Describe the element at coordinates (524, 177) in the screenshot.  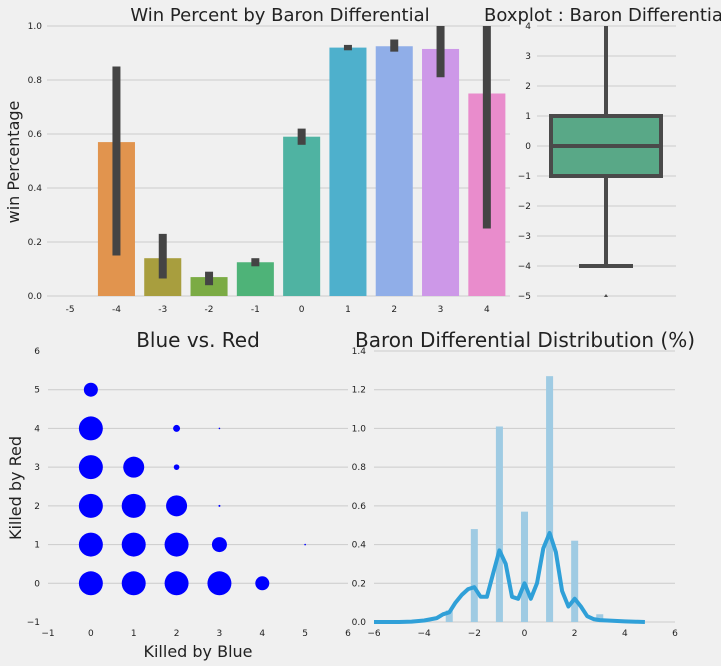
I see `boxplot-y-tick-label: −1` at that location.